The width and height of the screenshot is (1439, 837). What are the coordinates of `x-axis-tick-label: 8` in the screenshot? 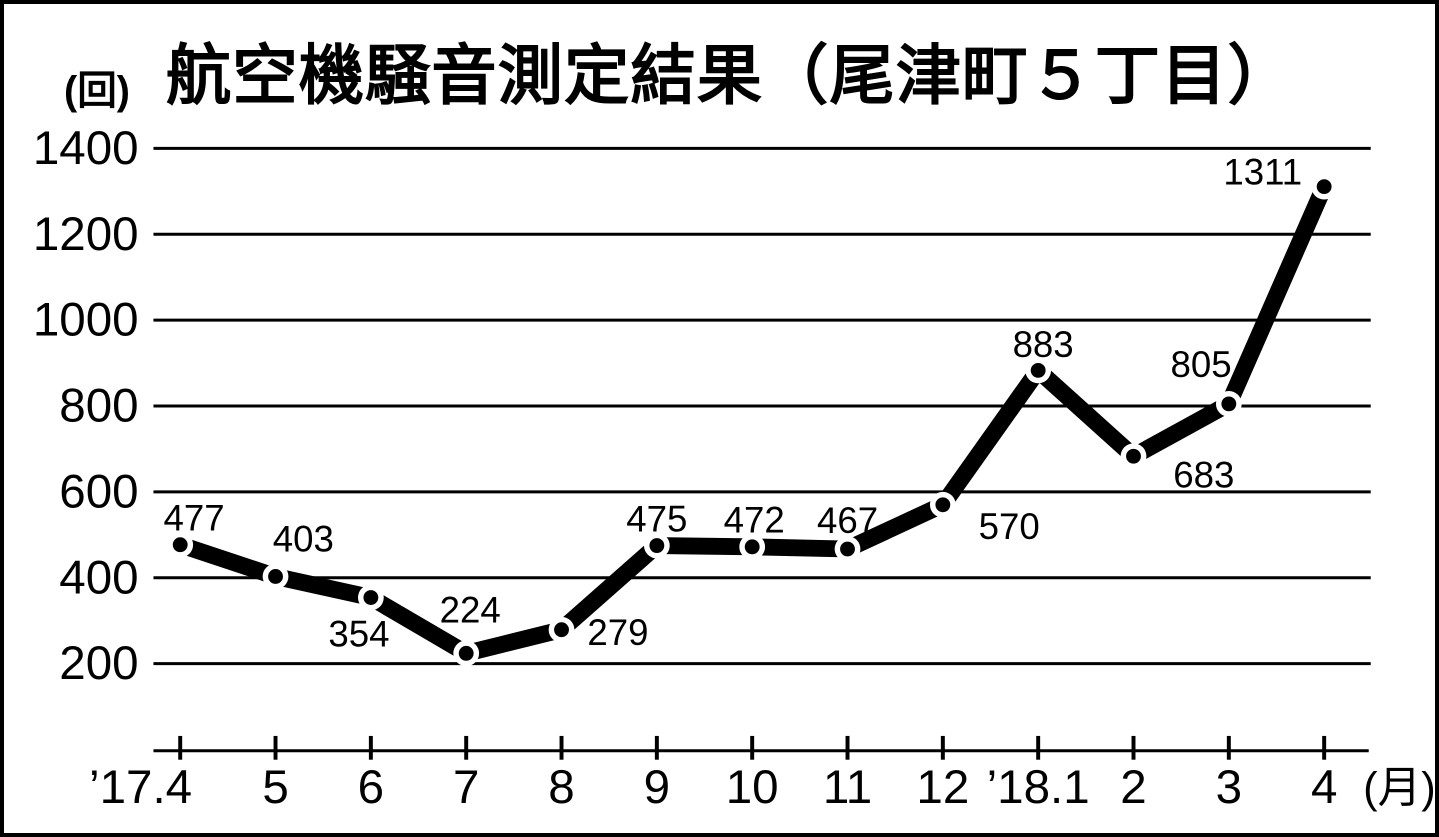 It's located at (561, 787).